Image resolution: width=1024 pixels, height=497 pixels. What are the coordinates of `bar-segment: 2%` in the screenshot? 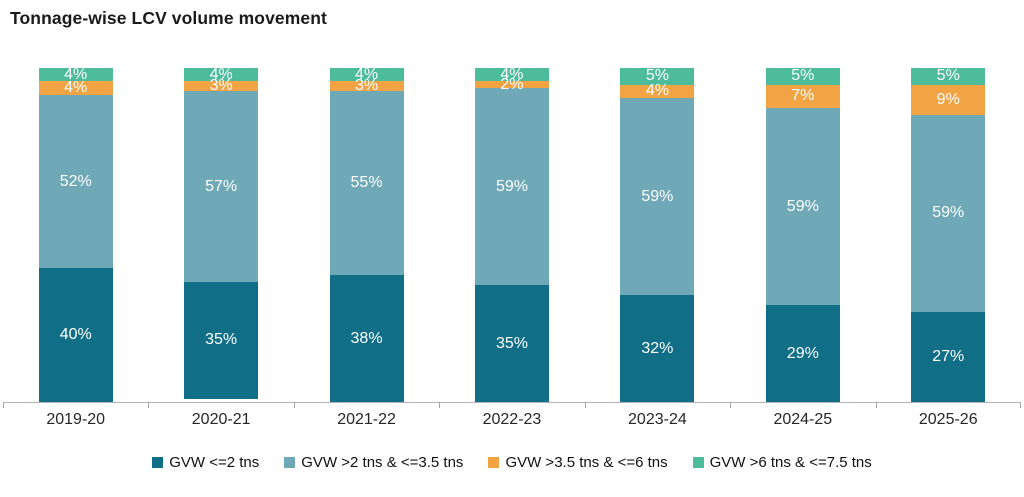 It's located at (511, 84).